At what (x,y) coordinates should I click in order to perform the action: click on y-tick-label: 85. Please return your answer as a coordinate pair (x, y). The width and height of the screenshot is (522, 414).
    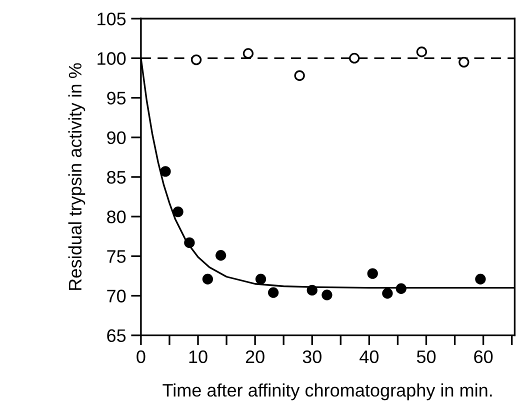
    Looking at the image, I should click on (116, 177).